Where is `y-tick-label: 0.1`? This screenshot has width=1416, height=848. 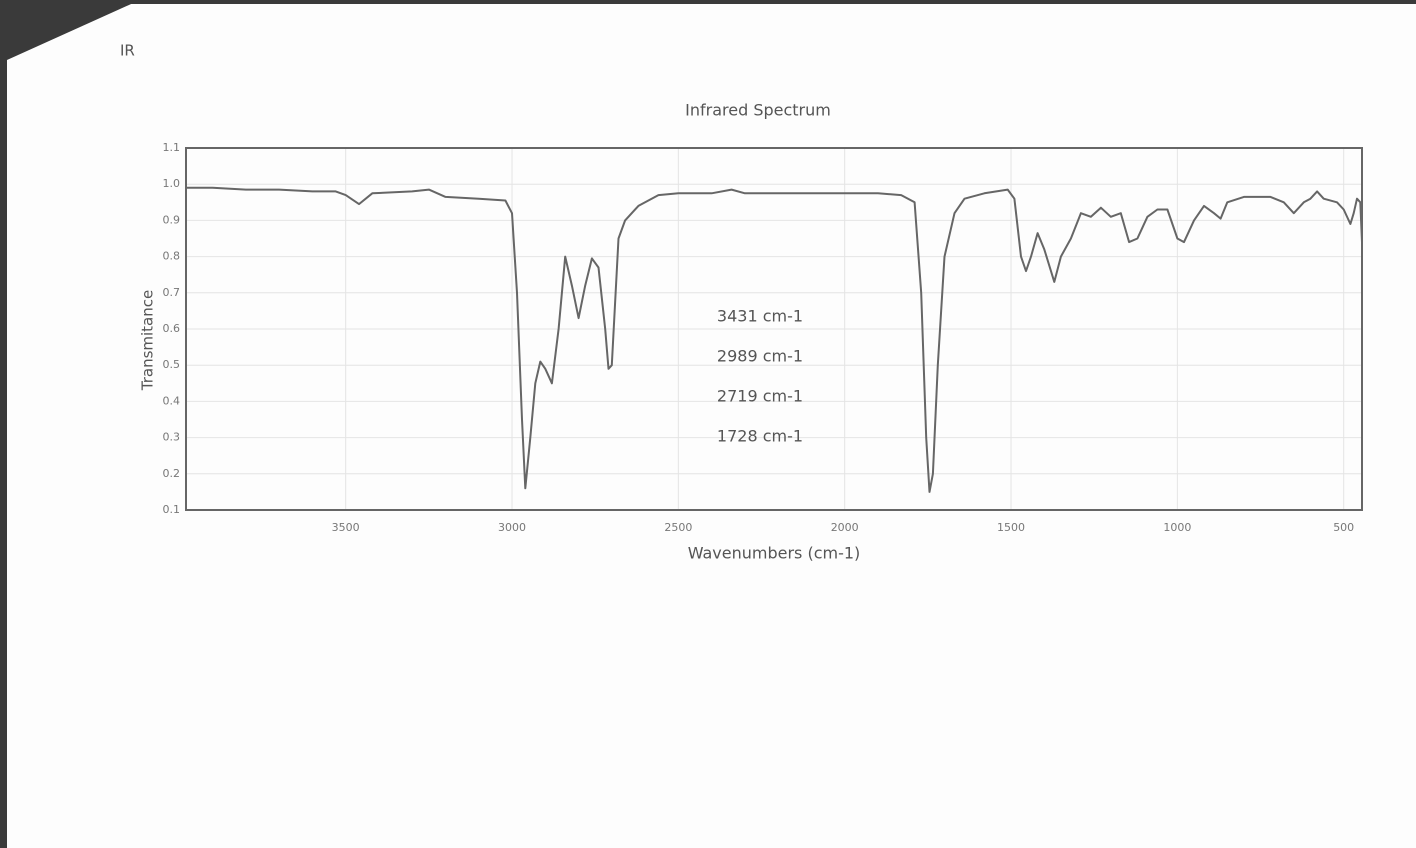
y-tick-label: 0.1 is located at coordinates (172, 509).